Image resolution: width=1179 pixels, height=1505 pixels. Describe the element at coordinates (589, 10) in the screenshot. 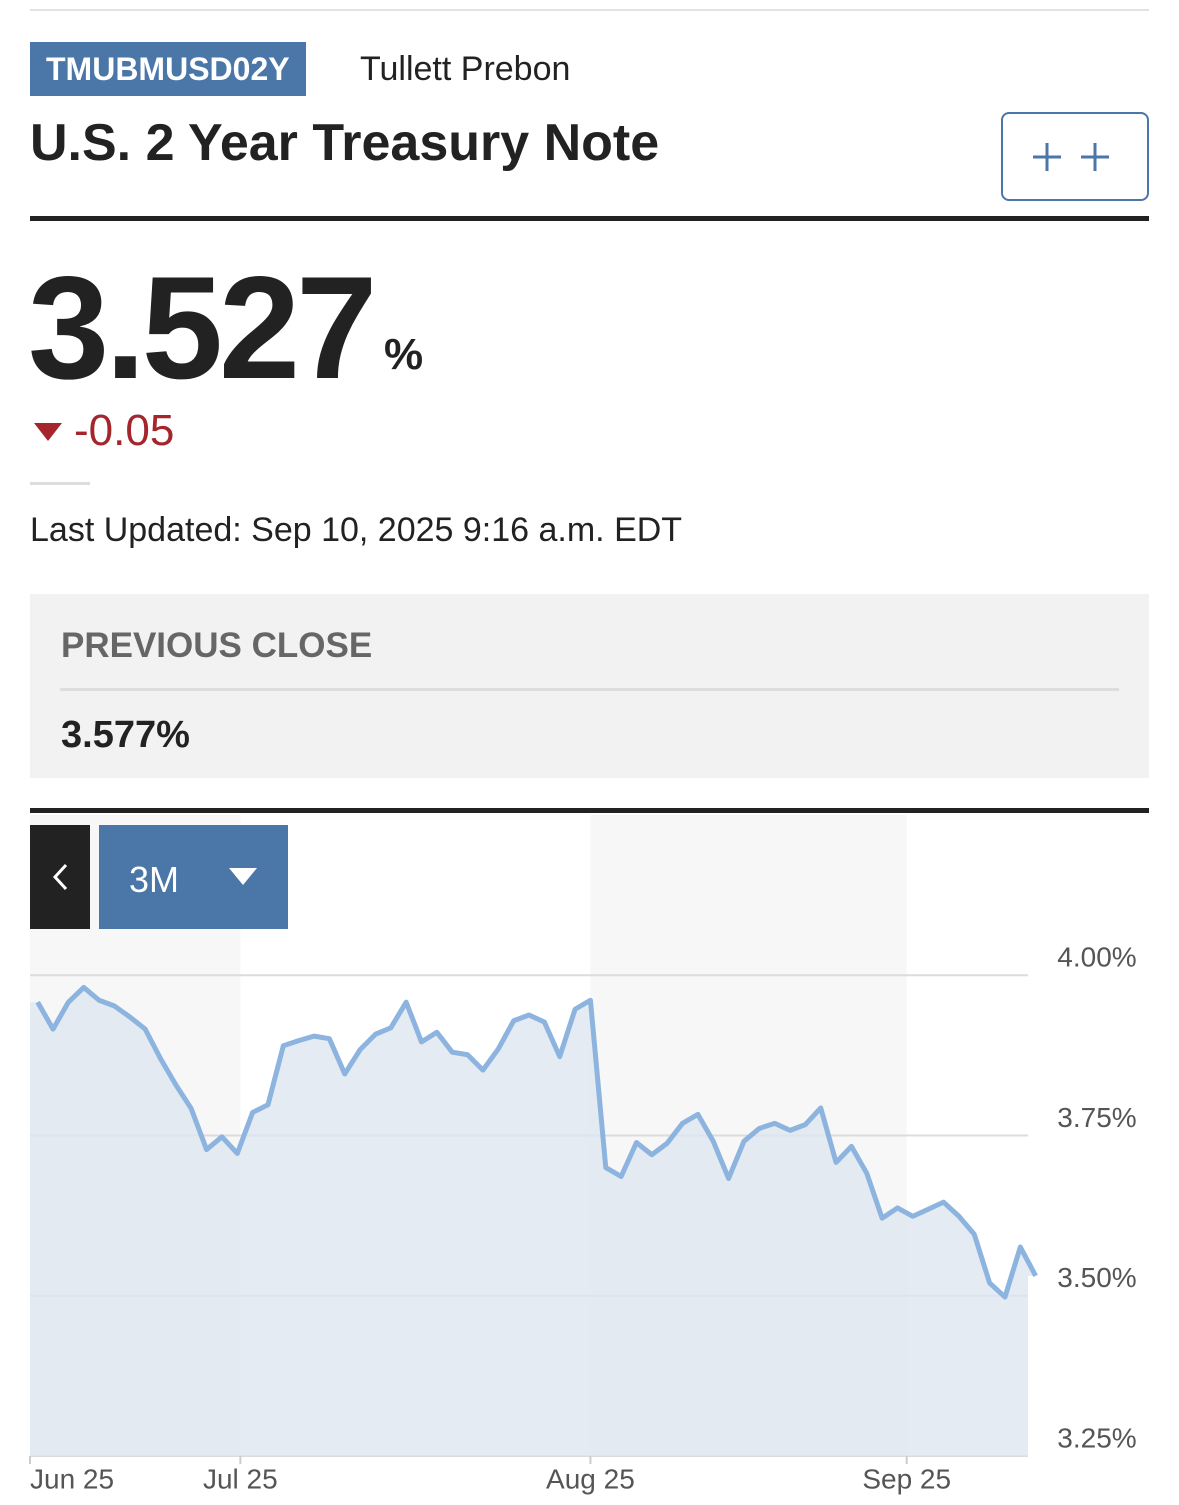

I see `top-rule` at that location.